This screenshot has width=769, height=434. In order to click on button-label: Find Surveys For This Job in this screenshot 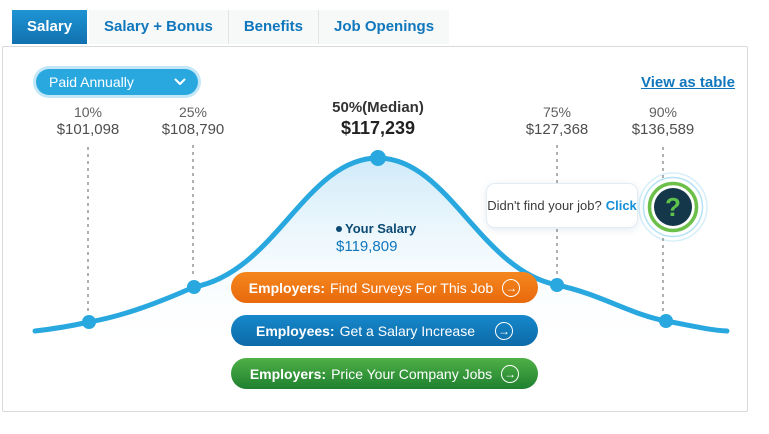, I will do `click(412, 287)`.